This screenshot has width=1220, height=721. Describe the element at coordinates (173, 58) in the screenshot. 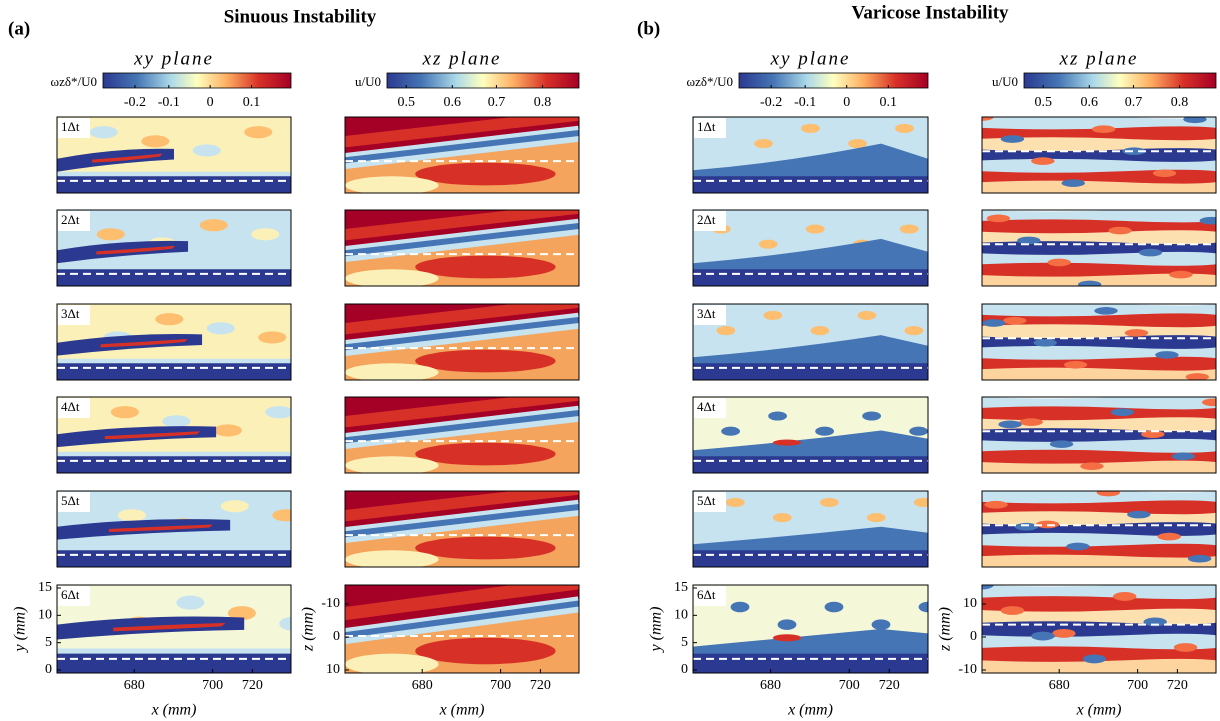

I see `column-title: xy plane` at that location.